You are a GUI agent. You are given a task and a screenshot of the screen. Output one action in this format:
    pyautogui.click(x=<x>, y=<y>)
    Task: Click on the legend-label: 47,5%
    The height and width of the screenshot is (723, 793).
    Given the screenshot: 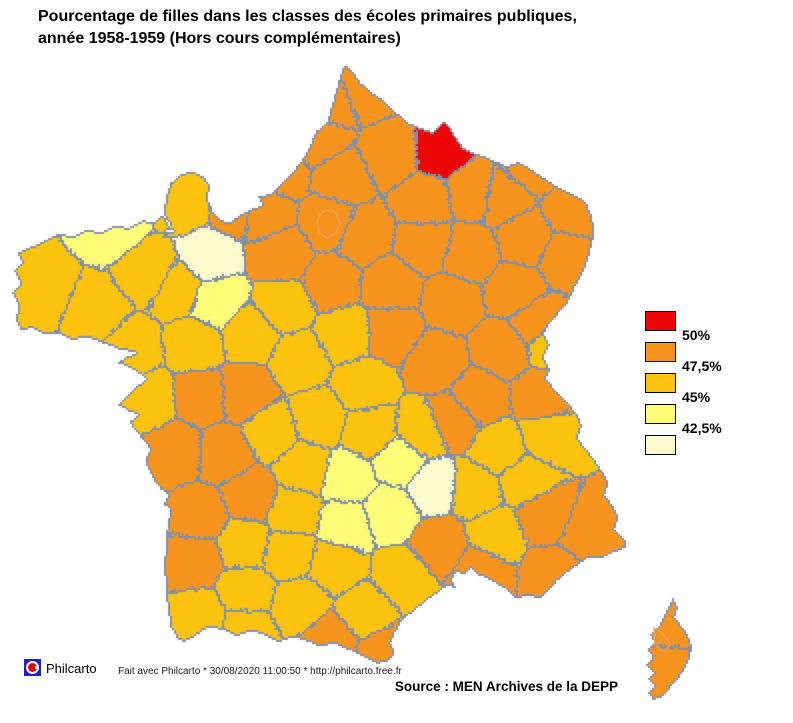 What is the action you would take?
    pyautogui.click(x=702, y=366)
    